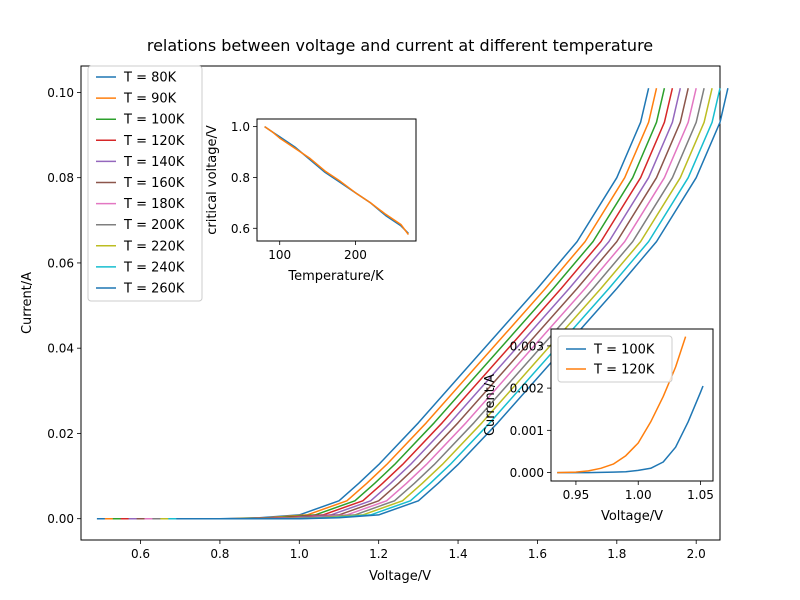 Image resolution: width=800 pixels, height=600 pixels. I want to click on main-y-tick-label: 0.10, so click(60, 93).